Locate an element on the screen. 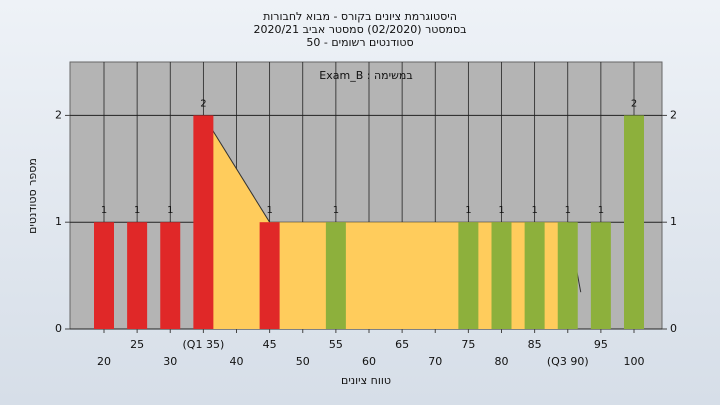 Image resolution: width=720 pixels, height=405 pixels. x-tick-label: 80 is located at coordinates (502, 361).